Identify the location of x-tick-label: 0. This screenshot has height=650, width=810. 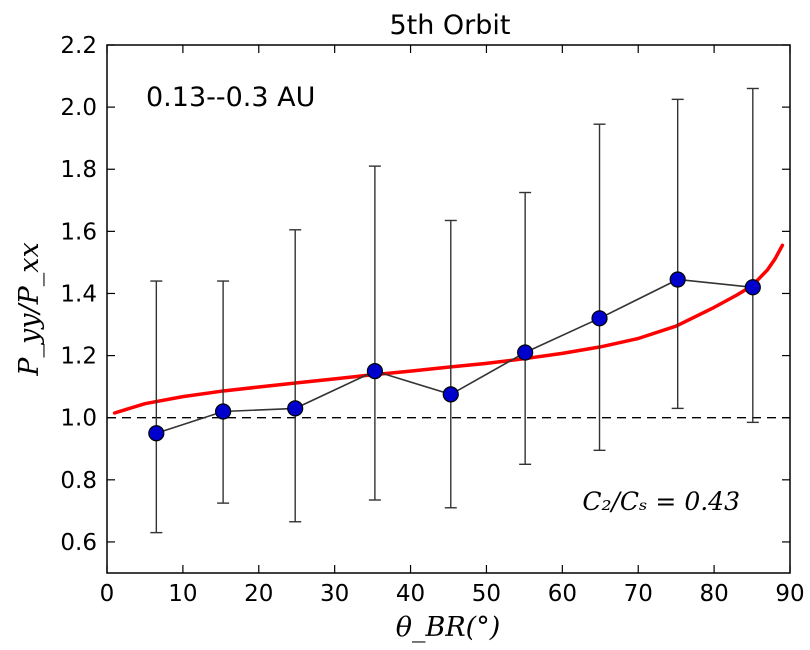
(107, 594).